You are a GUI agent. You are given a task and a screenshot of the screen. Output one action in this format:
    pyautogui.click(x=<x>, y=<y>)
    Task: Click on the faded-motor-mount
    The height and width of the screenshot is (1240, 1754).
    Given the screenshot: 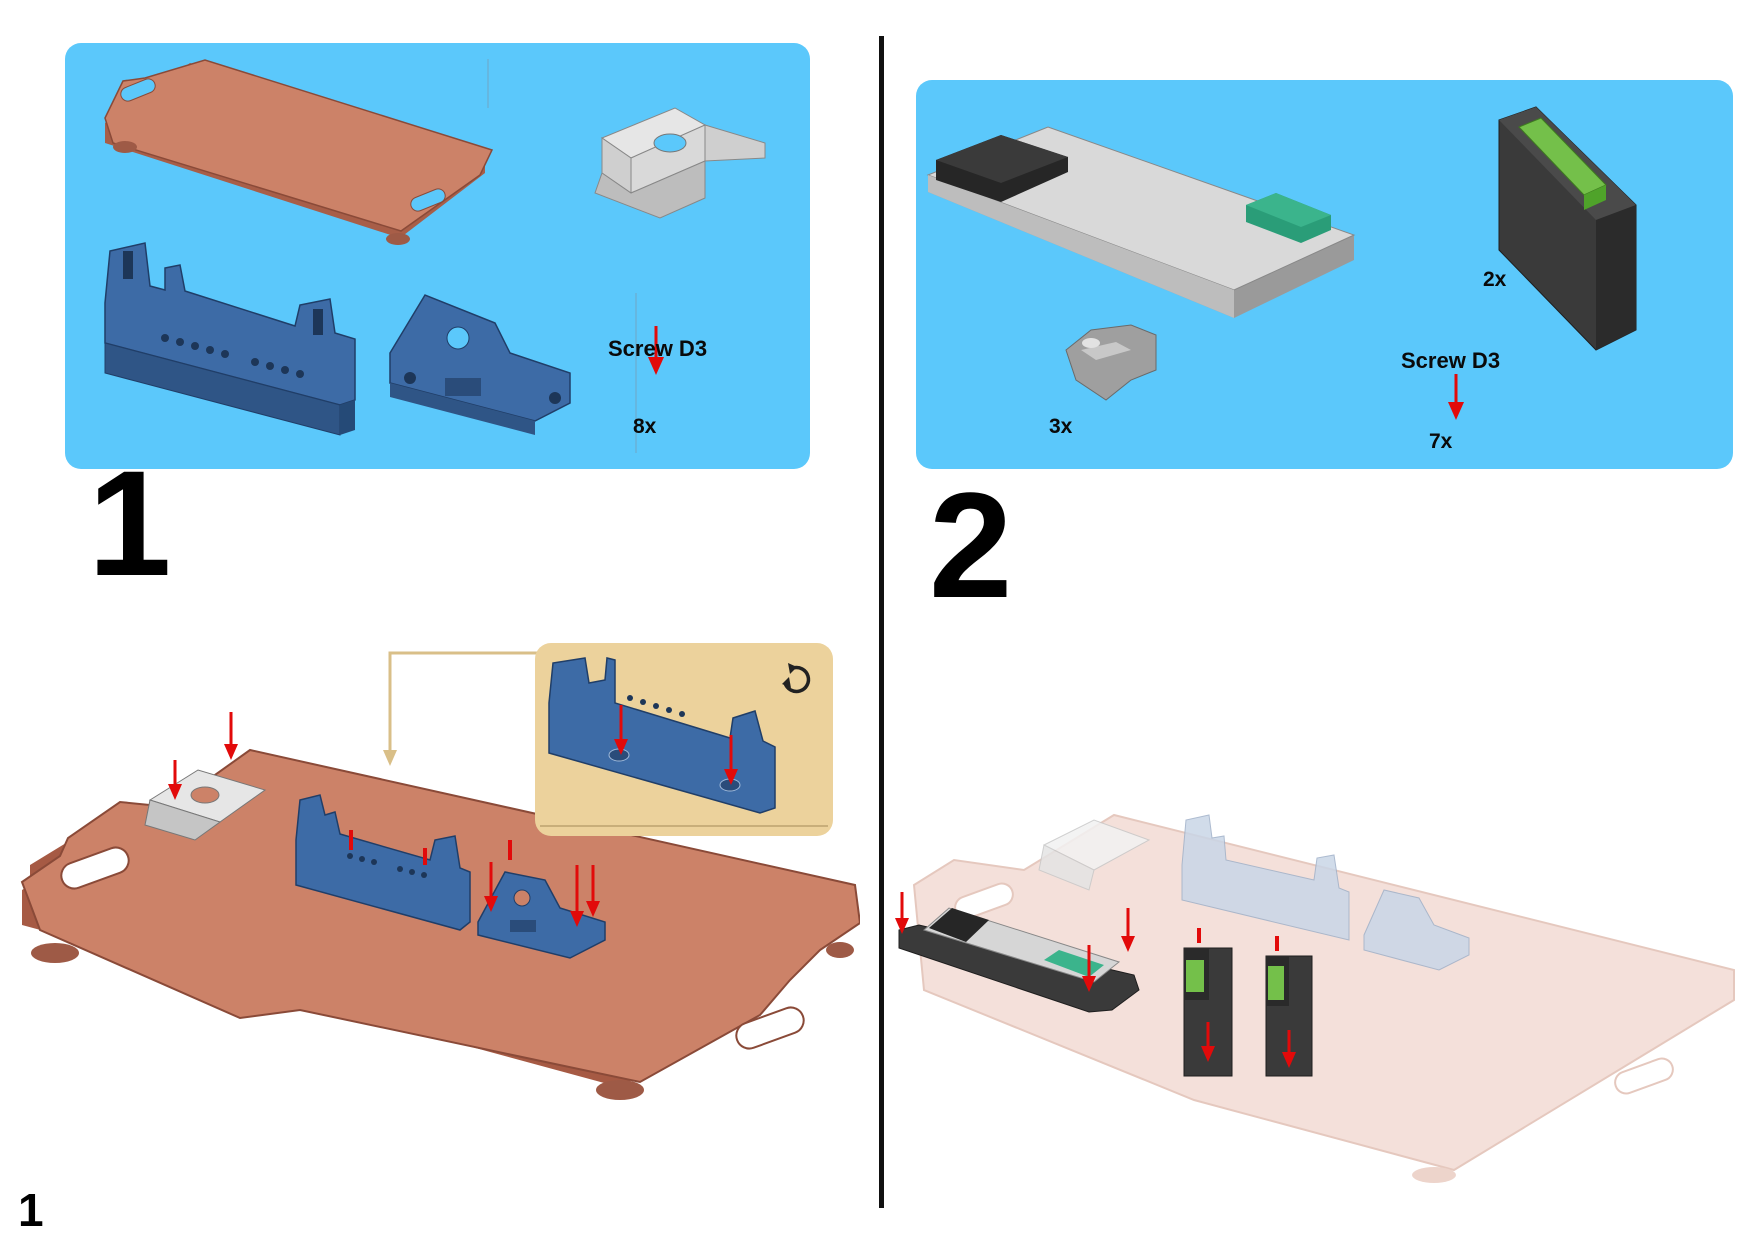 What is the action you would take?
    pyautogui.click(x=1094, y=855)
    